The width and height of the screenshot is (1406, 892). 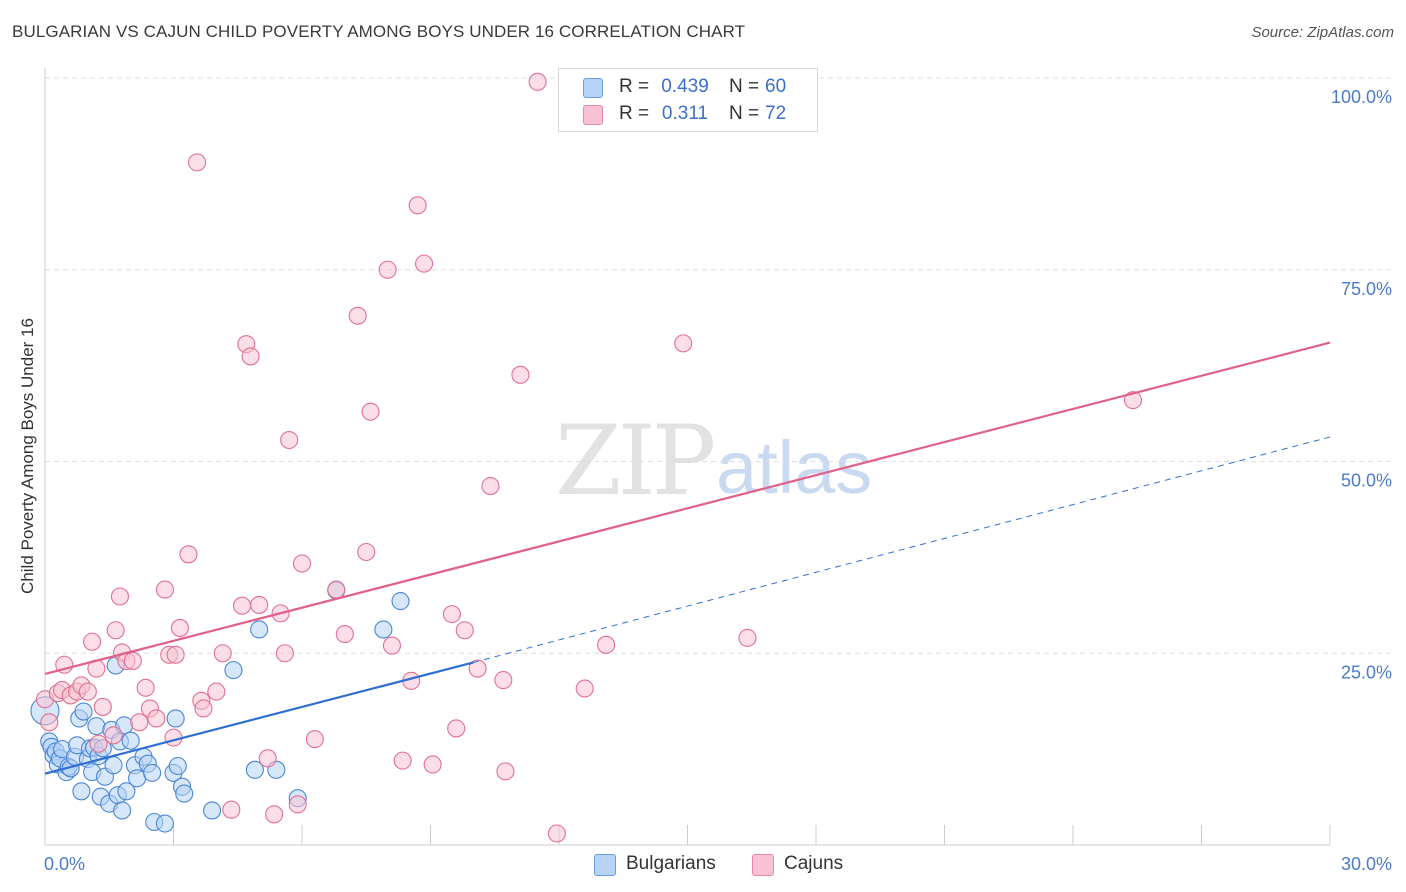 I want to click on watermark-zip: ZIP, so click(x=635, y=461).